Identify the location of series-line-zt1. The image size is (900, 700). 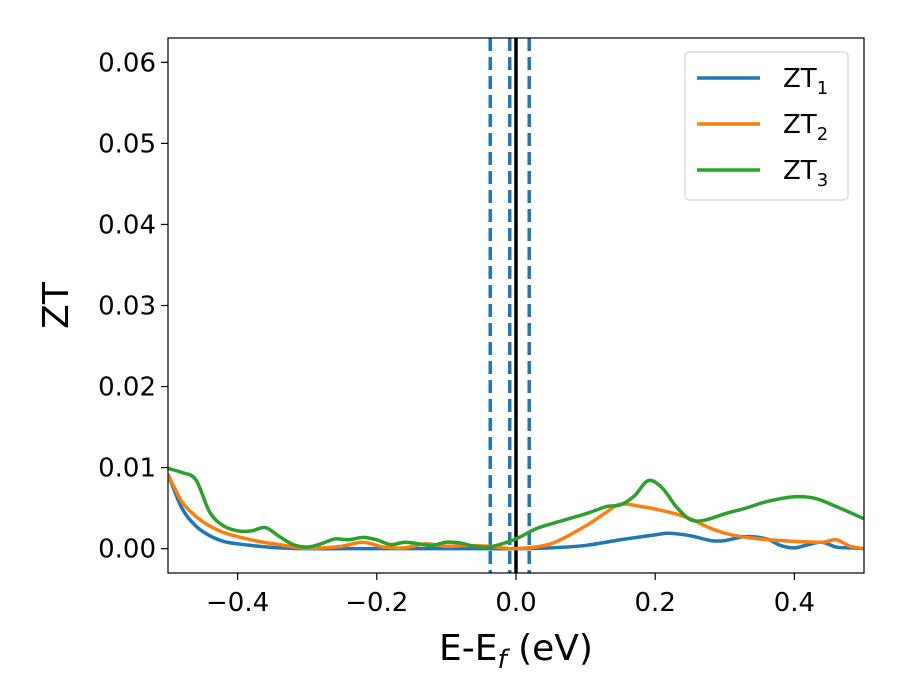
(516, 512).